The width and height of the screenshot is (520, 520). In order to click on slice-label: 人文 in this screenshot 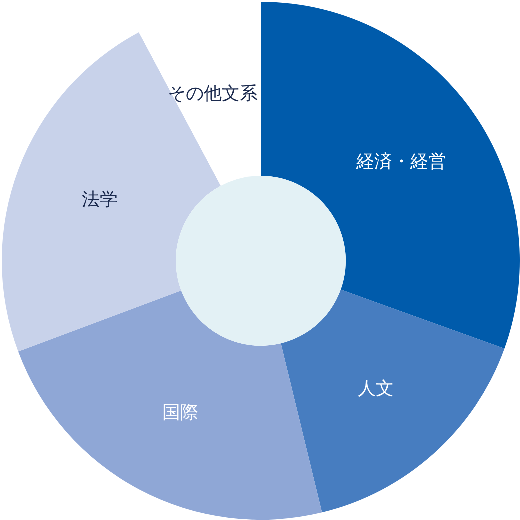, I will do `click(376, 389)`.